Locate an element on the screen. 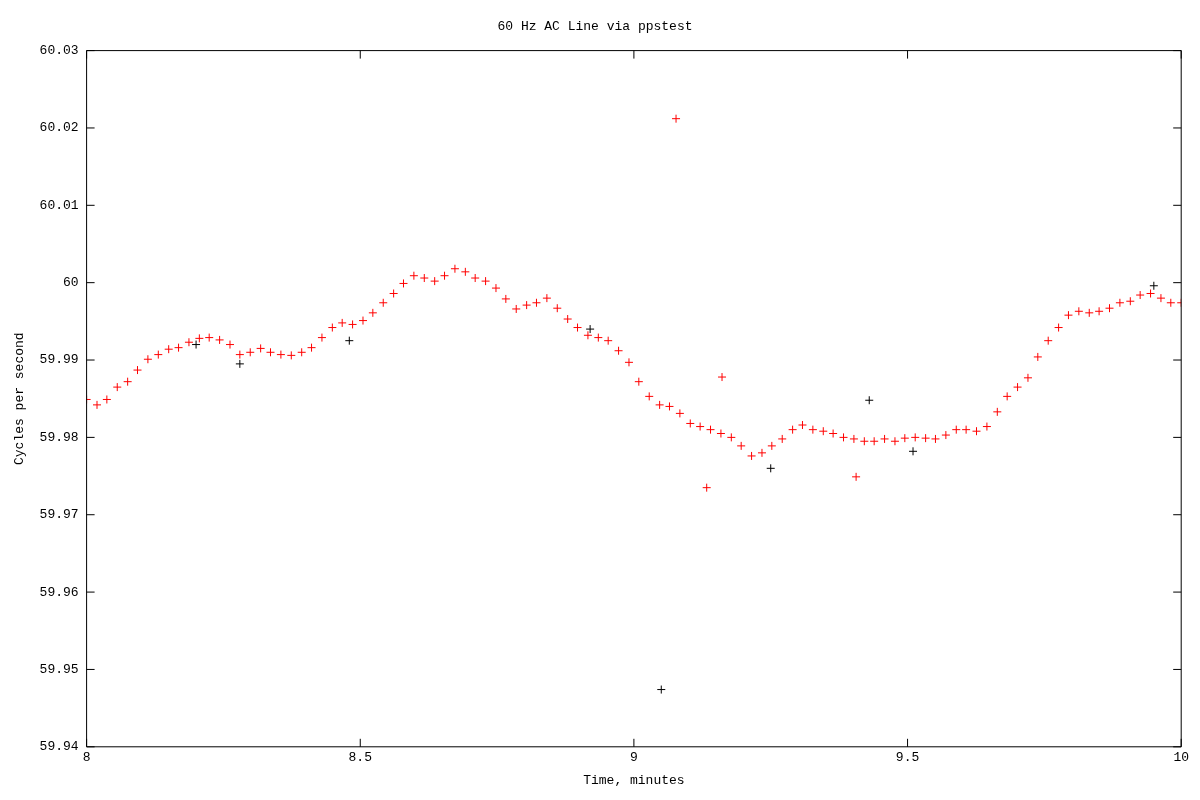  y-tick-label: 60.01 is located at coordinates (59, 205).